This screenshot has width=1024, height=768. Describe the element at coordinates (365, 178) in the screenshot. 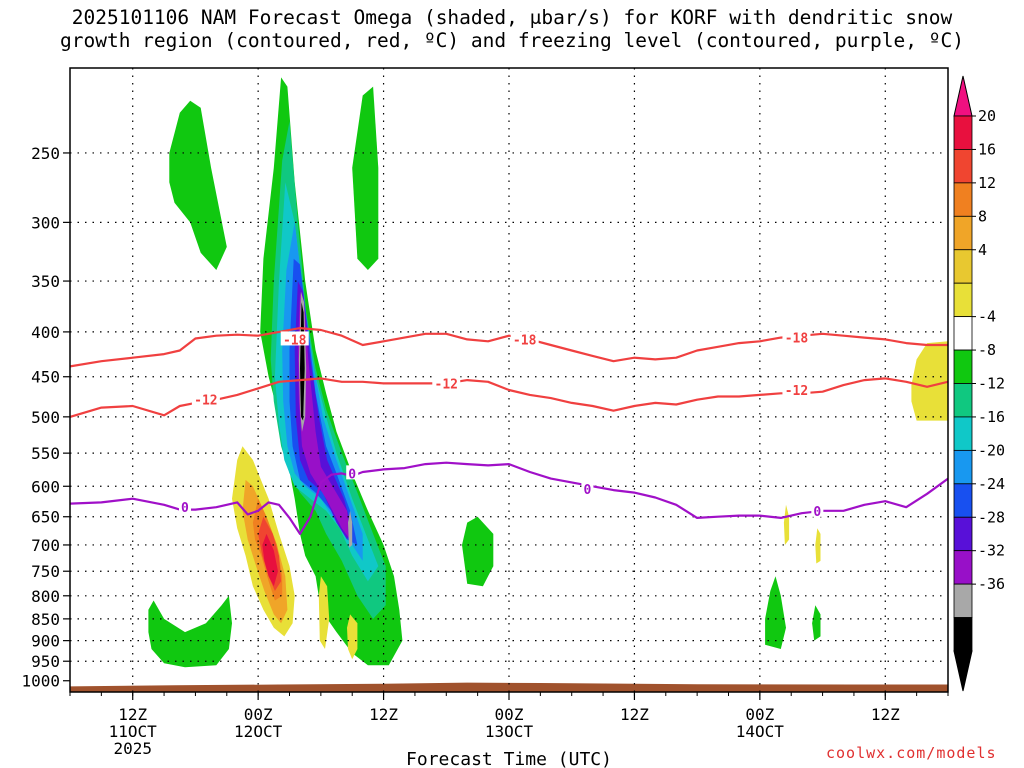

I see `shade-ascent-green-upper` at that location.